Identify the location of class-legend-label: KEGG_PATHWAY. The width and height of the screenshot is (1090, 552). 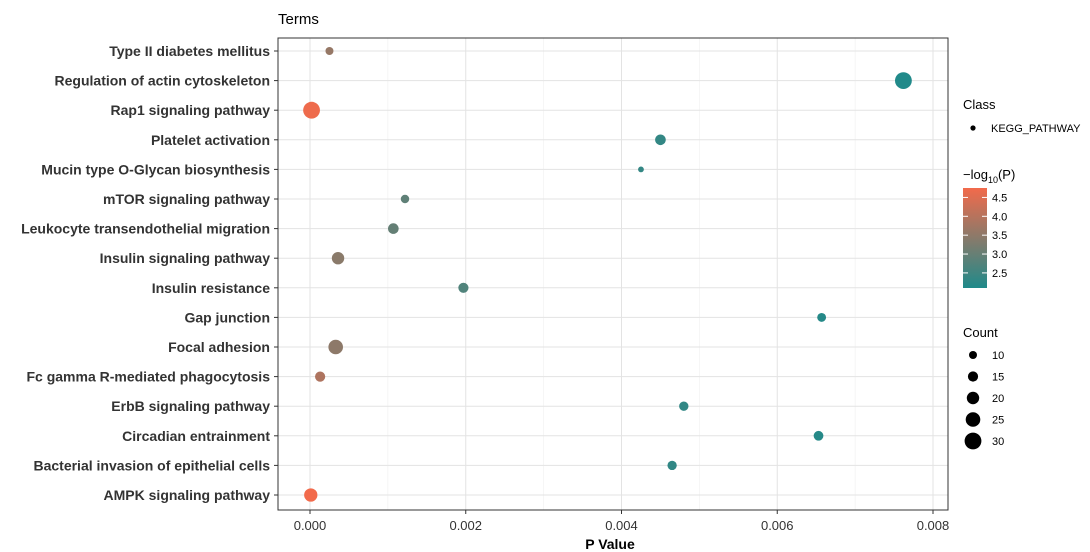
(1036, 129).